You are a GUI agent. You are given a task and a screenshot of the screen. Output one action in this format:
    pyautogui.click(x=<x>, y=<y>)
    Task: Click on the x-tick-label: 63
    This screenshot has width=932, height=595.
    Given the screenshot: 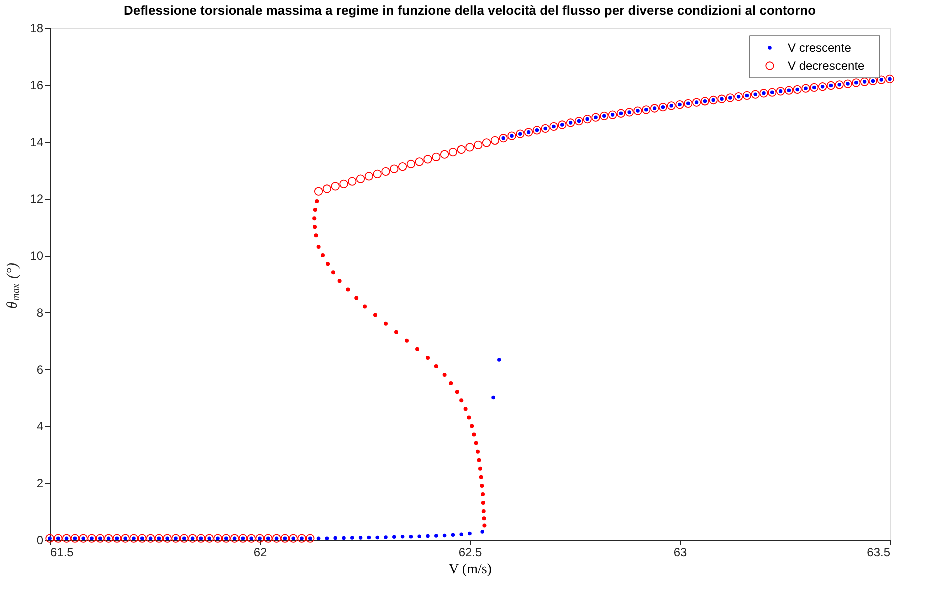 What is the action you would take?
    pyautogui.click(x=681, y=553)
    